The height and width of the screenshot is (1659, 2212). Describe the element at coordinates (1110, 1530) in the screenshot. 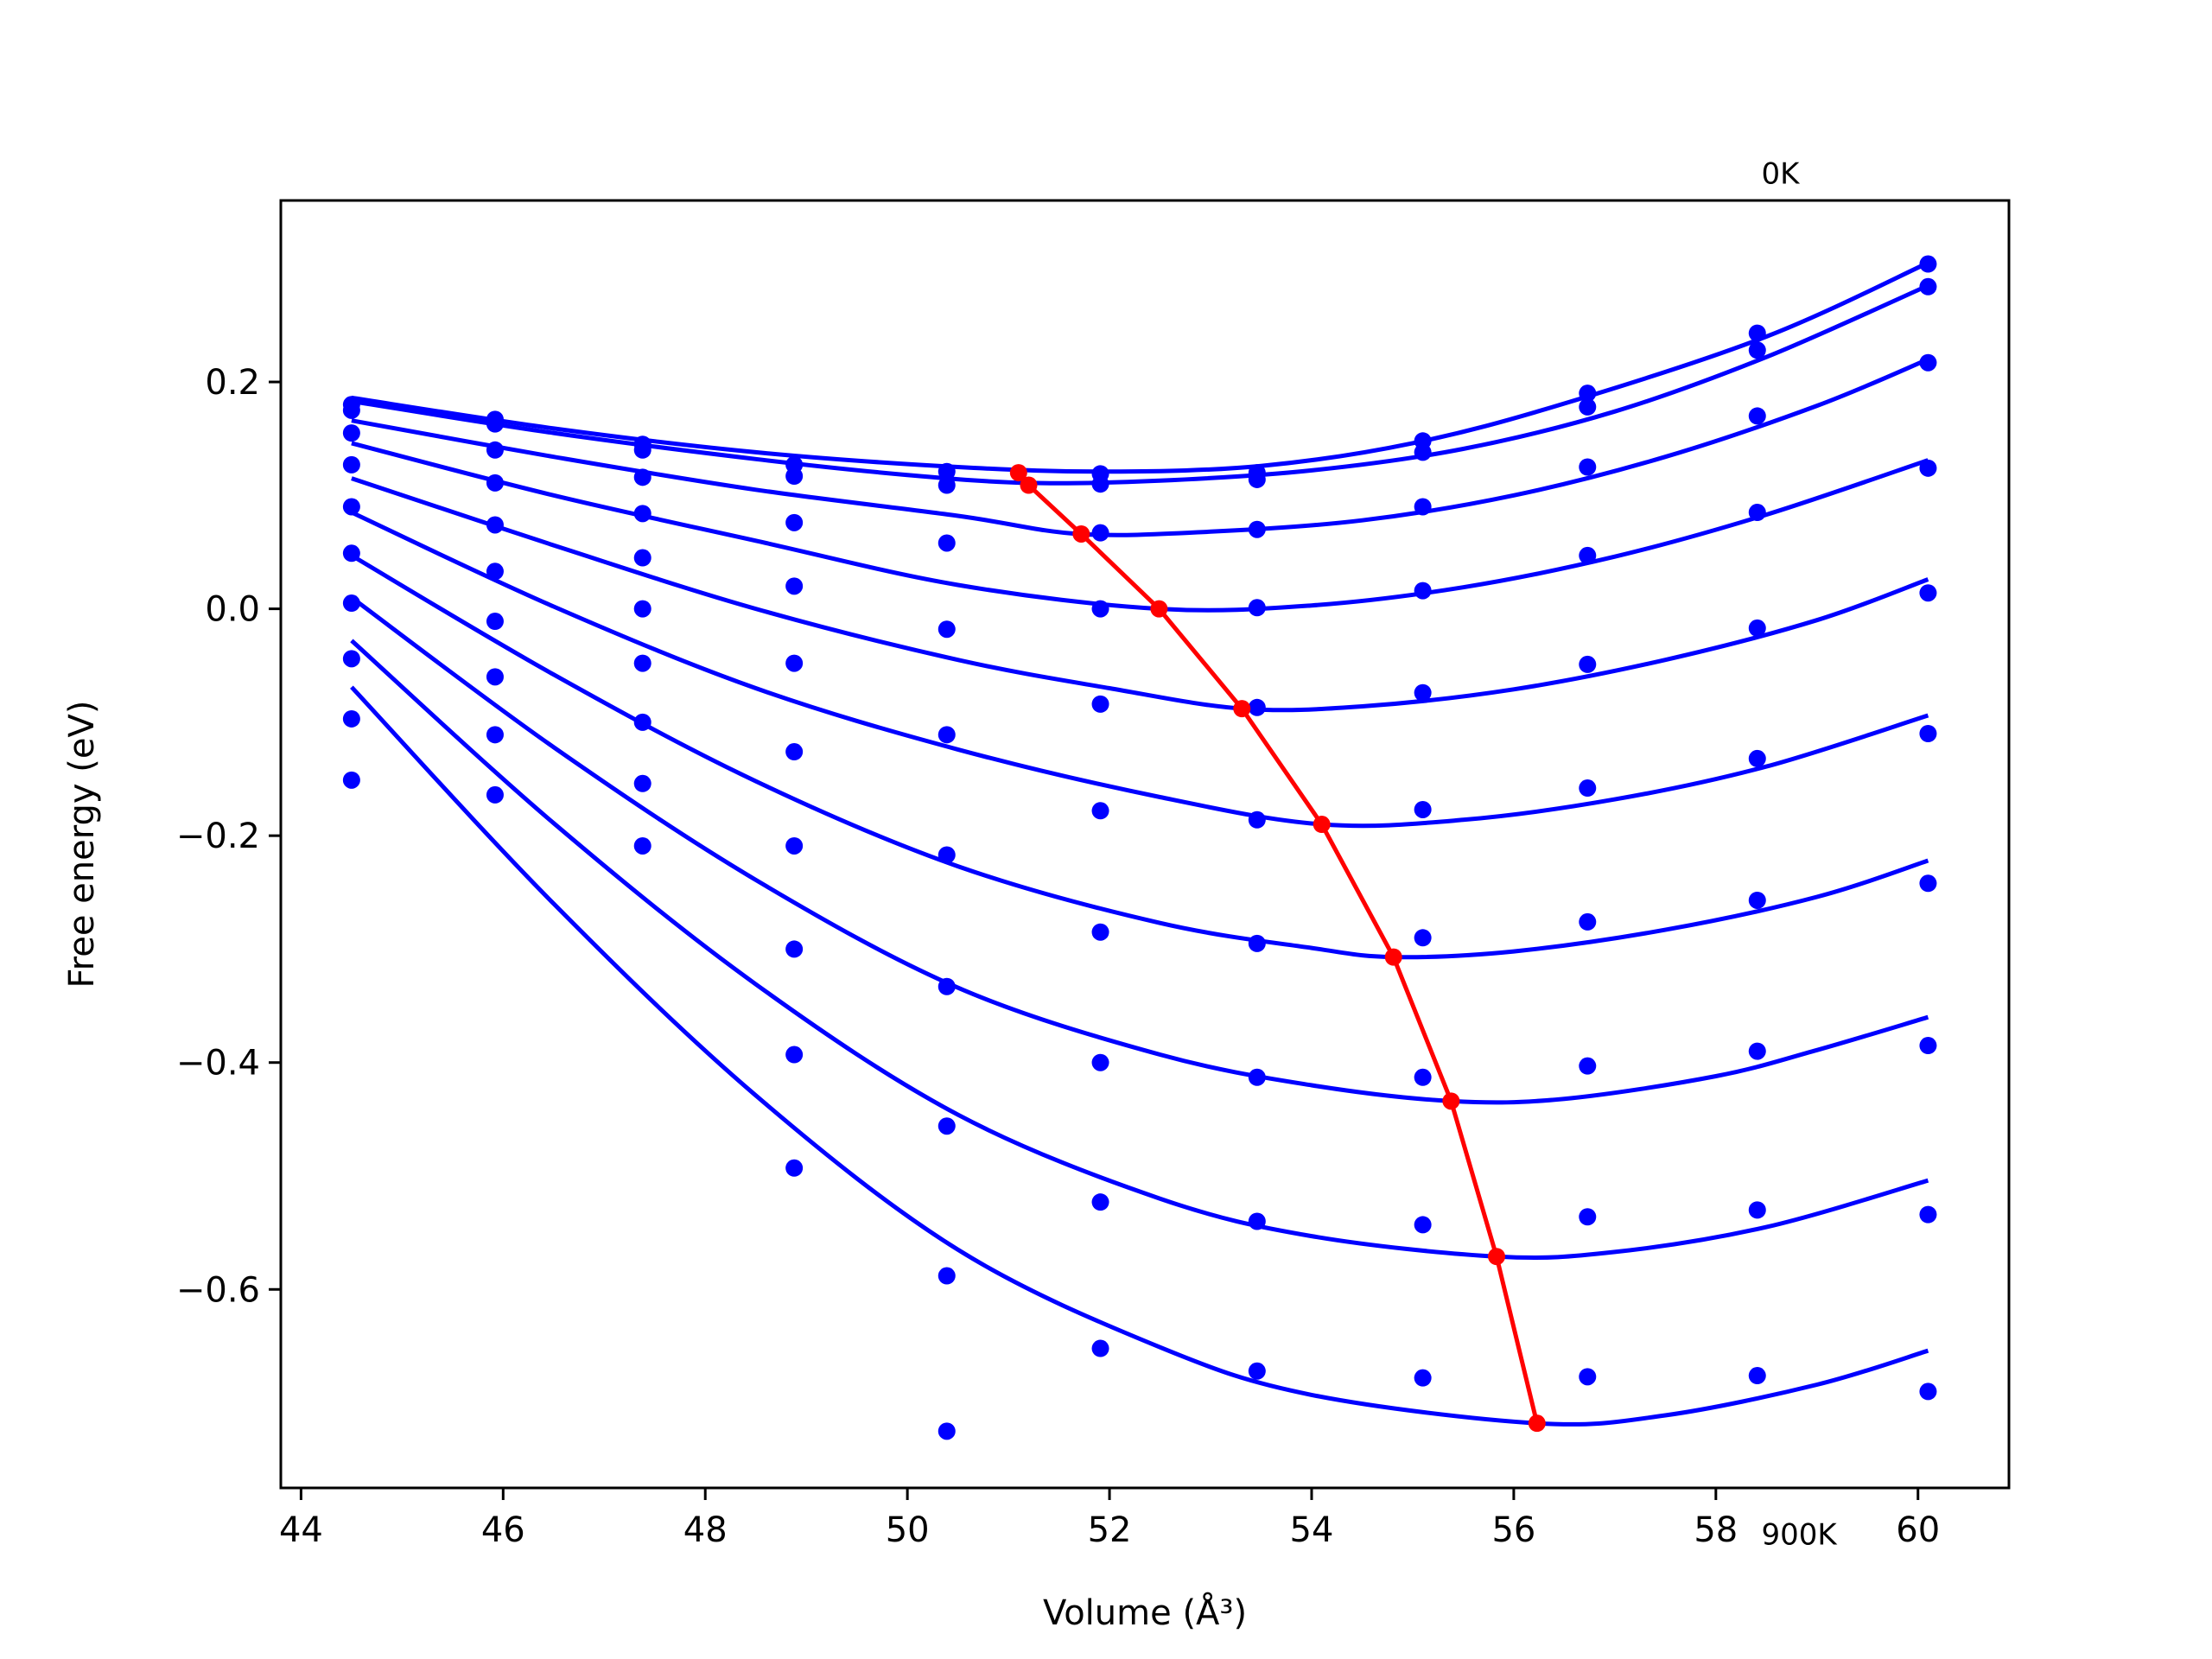

I see `x-tick-label-52: 52` at that location.